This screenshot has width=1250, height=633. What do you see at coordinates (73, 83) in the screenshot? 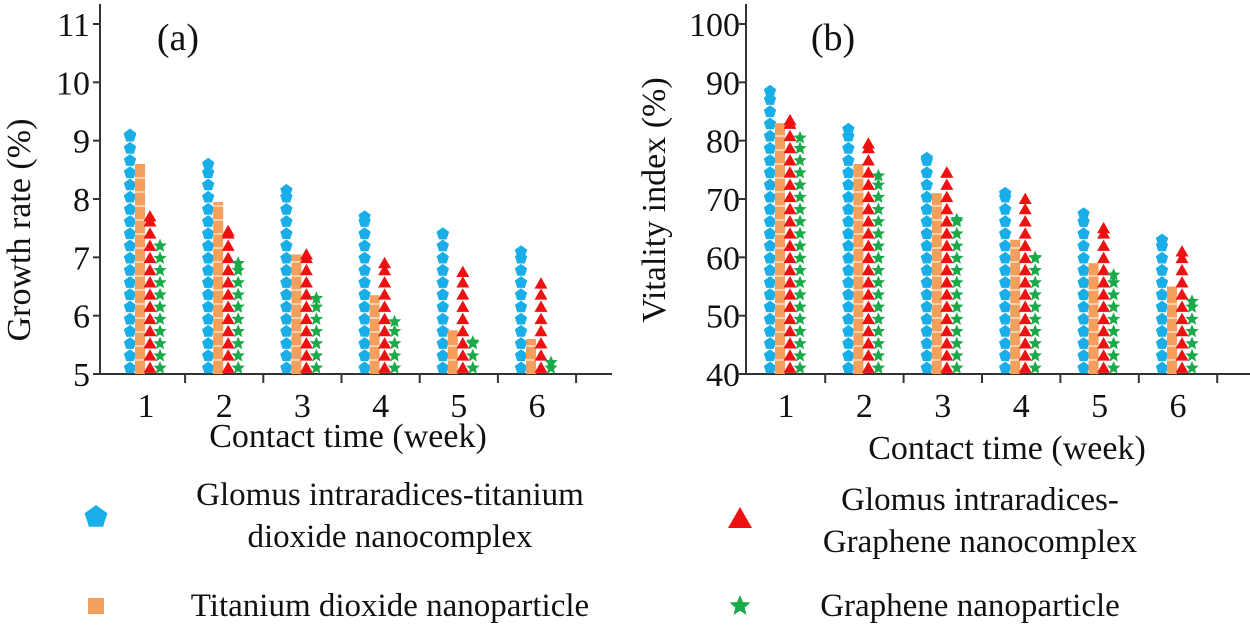
I see `y-tick-label: 10` at bounding box center [73, 83].